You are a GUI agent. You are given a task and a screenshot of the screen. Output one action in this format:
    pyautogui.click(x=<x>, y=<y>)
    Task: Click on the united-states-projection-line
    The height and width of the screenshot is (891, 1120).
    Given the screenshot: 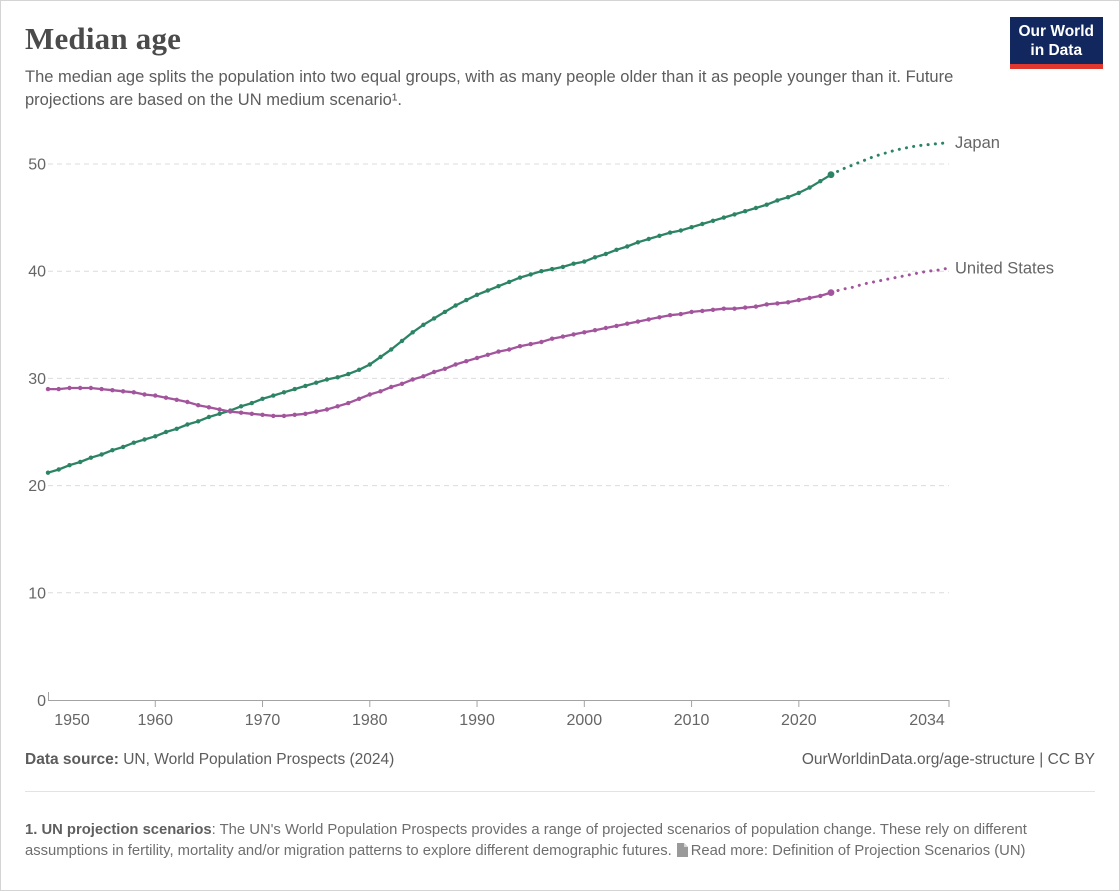 What is the action you would take?
    pyautogui.click(x=890, y=280)
    